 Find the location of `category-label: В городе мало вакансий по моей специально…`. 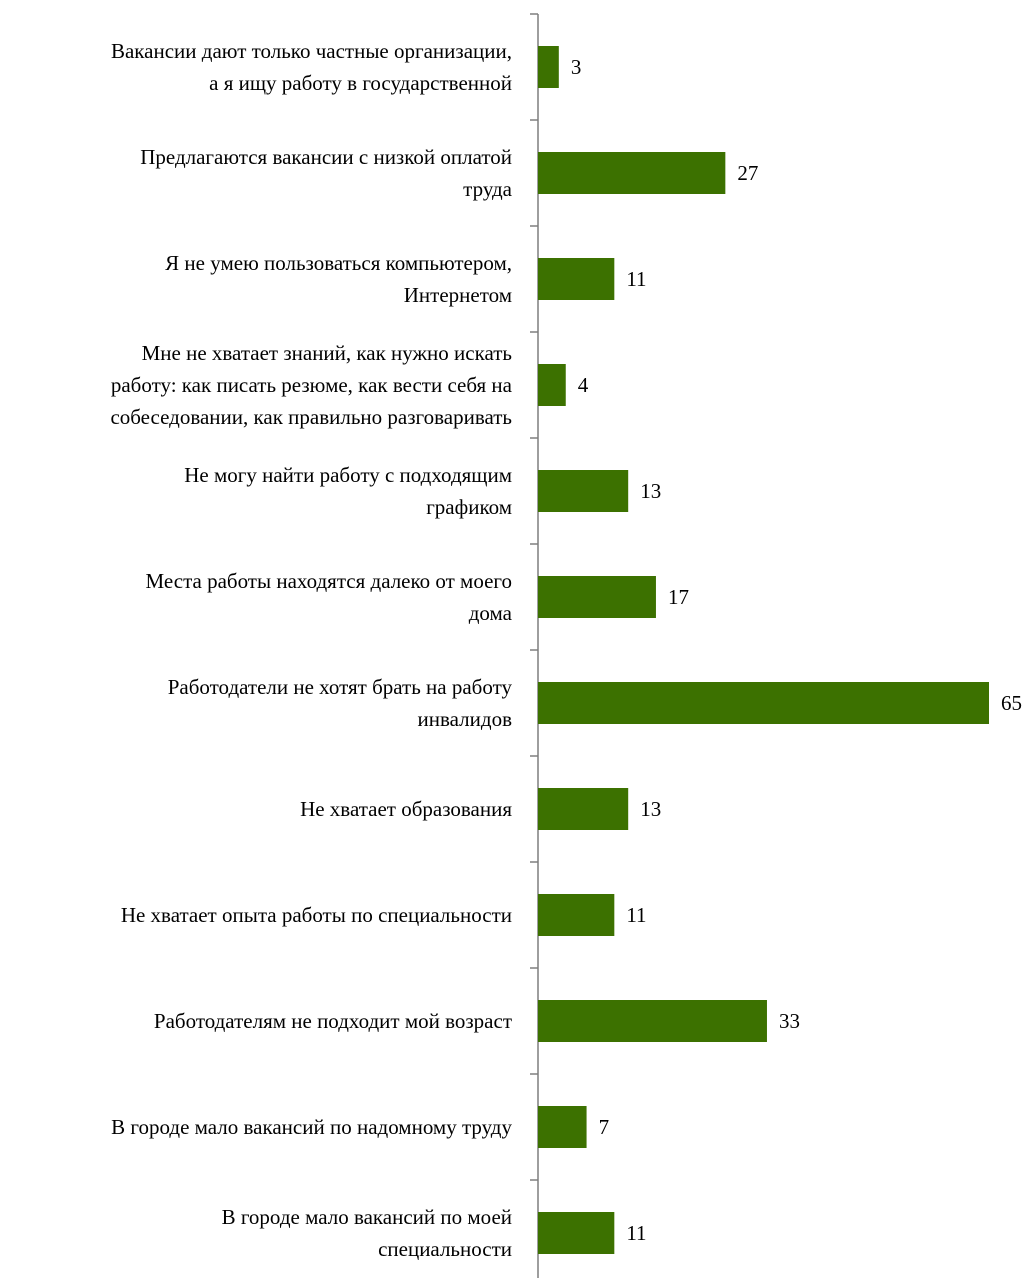

category-label: В городе мало вакансий по моей специально… is located at coordinates (256, 1233).